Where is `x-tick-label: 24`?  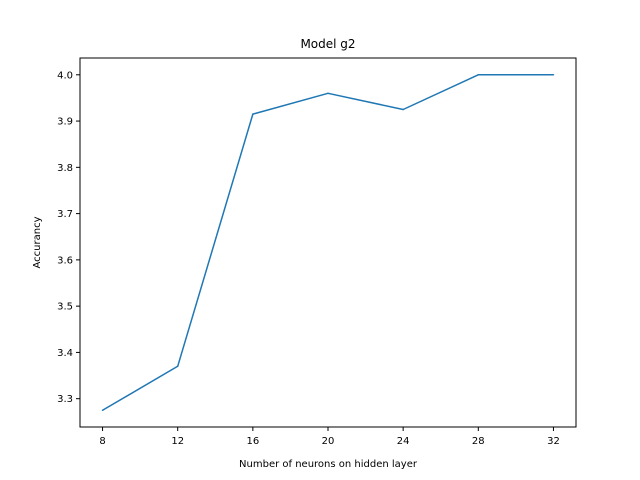 x-tick-label: 24 is located at coordinates (403, 441).